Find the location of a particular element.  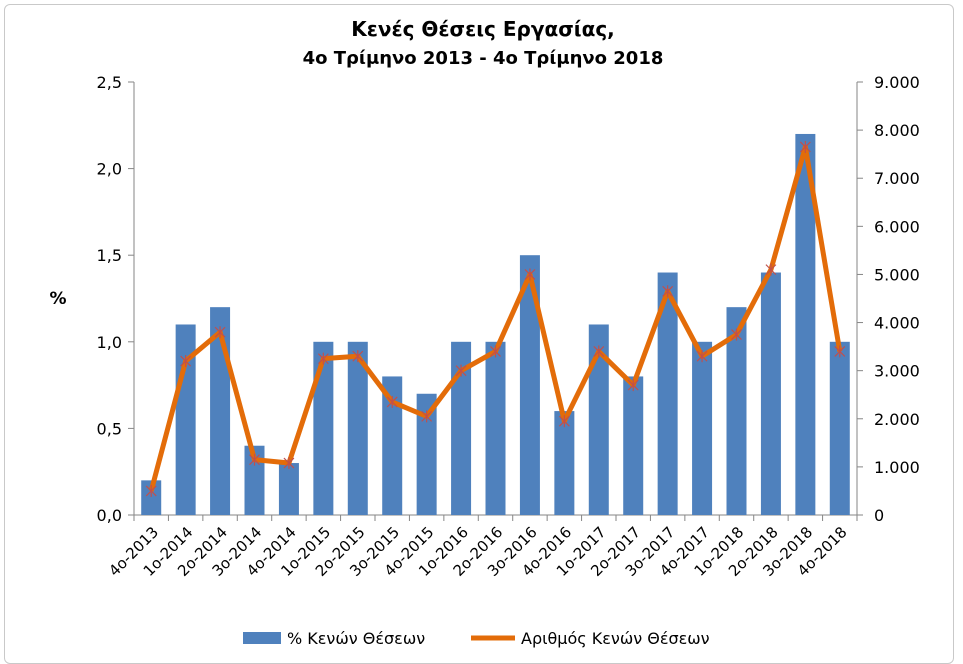

y-right-tick-label: 5.000 is located at coordinates (897, 274).